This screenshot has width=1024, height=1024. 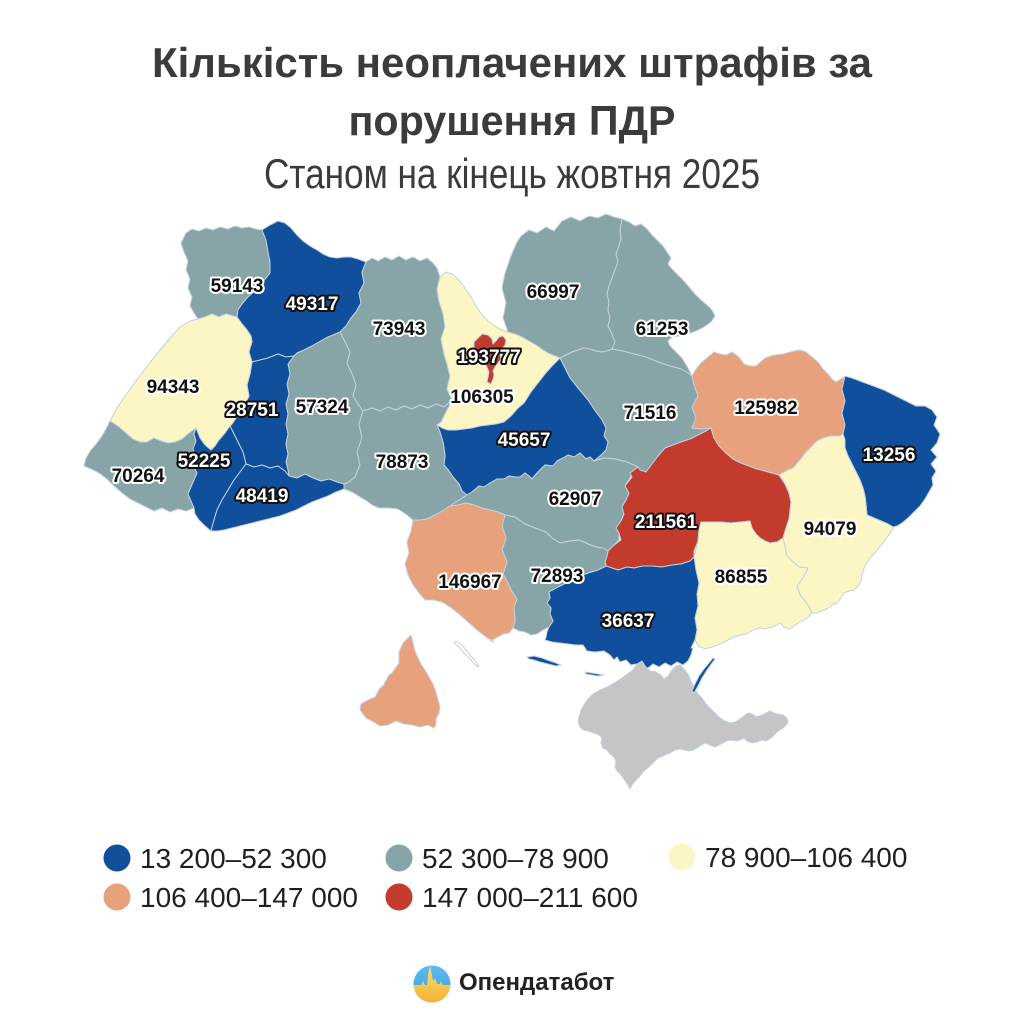 What do you see at coordinates (173, 387) in the screenshot?
I see `svg-text: 94343` at bounding box center [173, 387].